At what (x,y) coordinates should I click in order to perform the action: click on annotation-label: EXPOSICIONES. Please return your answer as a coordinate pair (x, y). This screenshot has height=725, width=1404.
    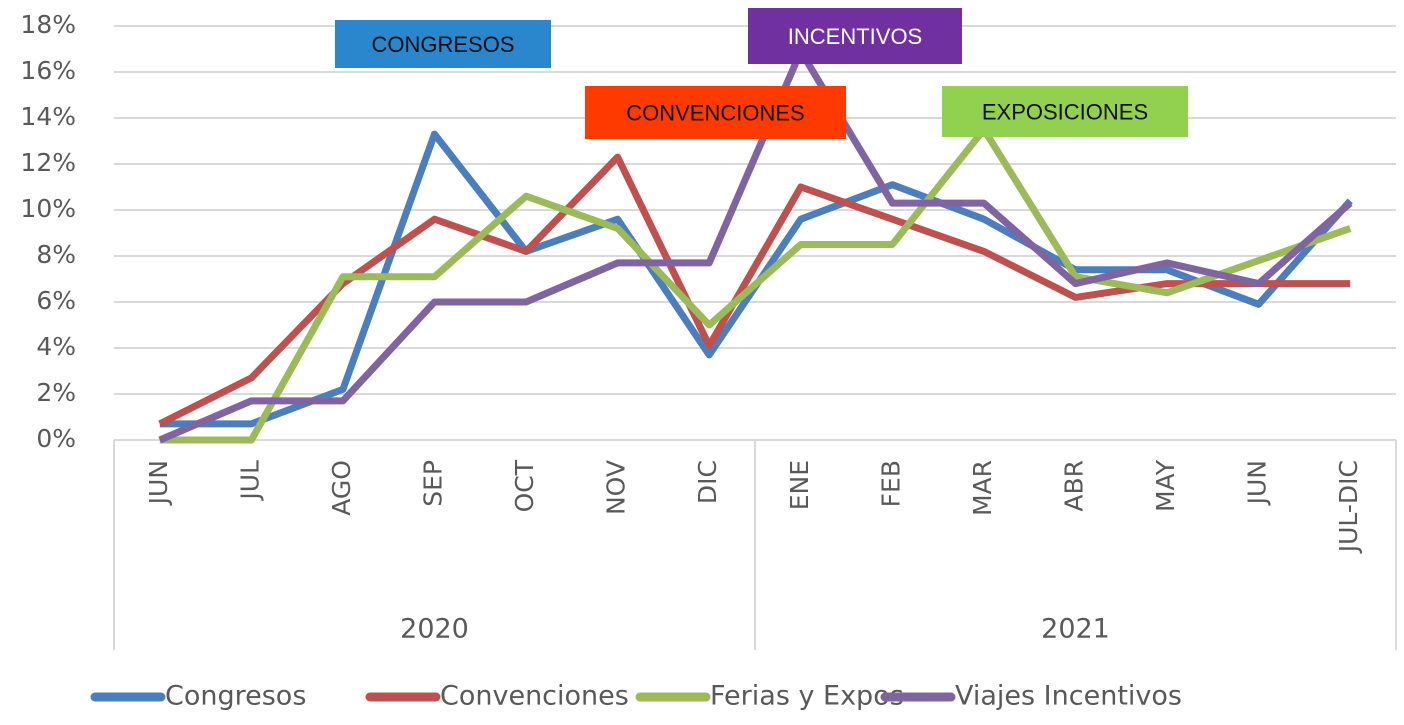
    Looking at the image, I should click on (1065, 111).